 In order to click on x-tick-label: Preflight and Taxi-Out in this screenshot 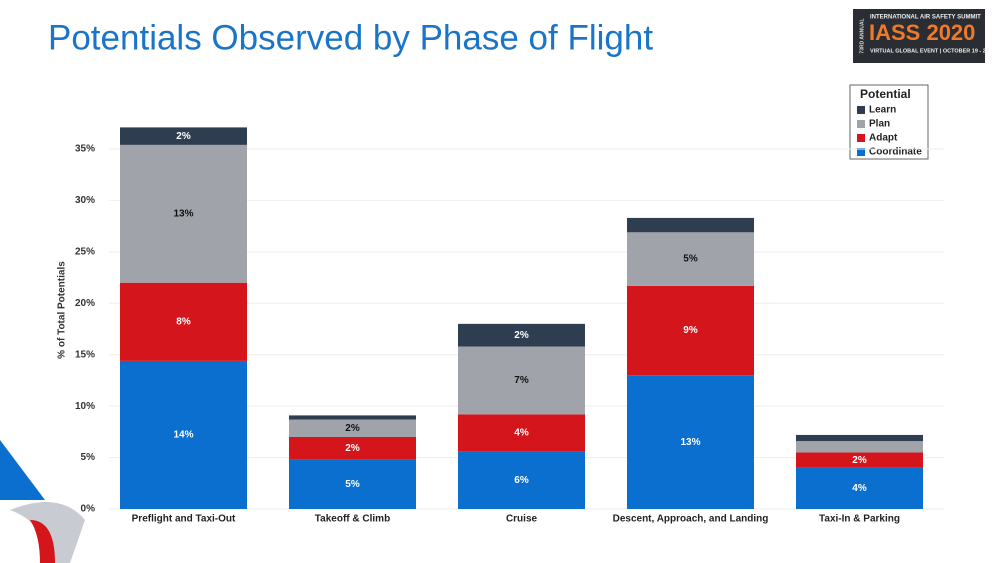, I will do `click(184, 519)`.